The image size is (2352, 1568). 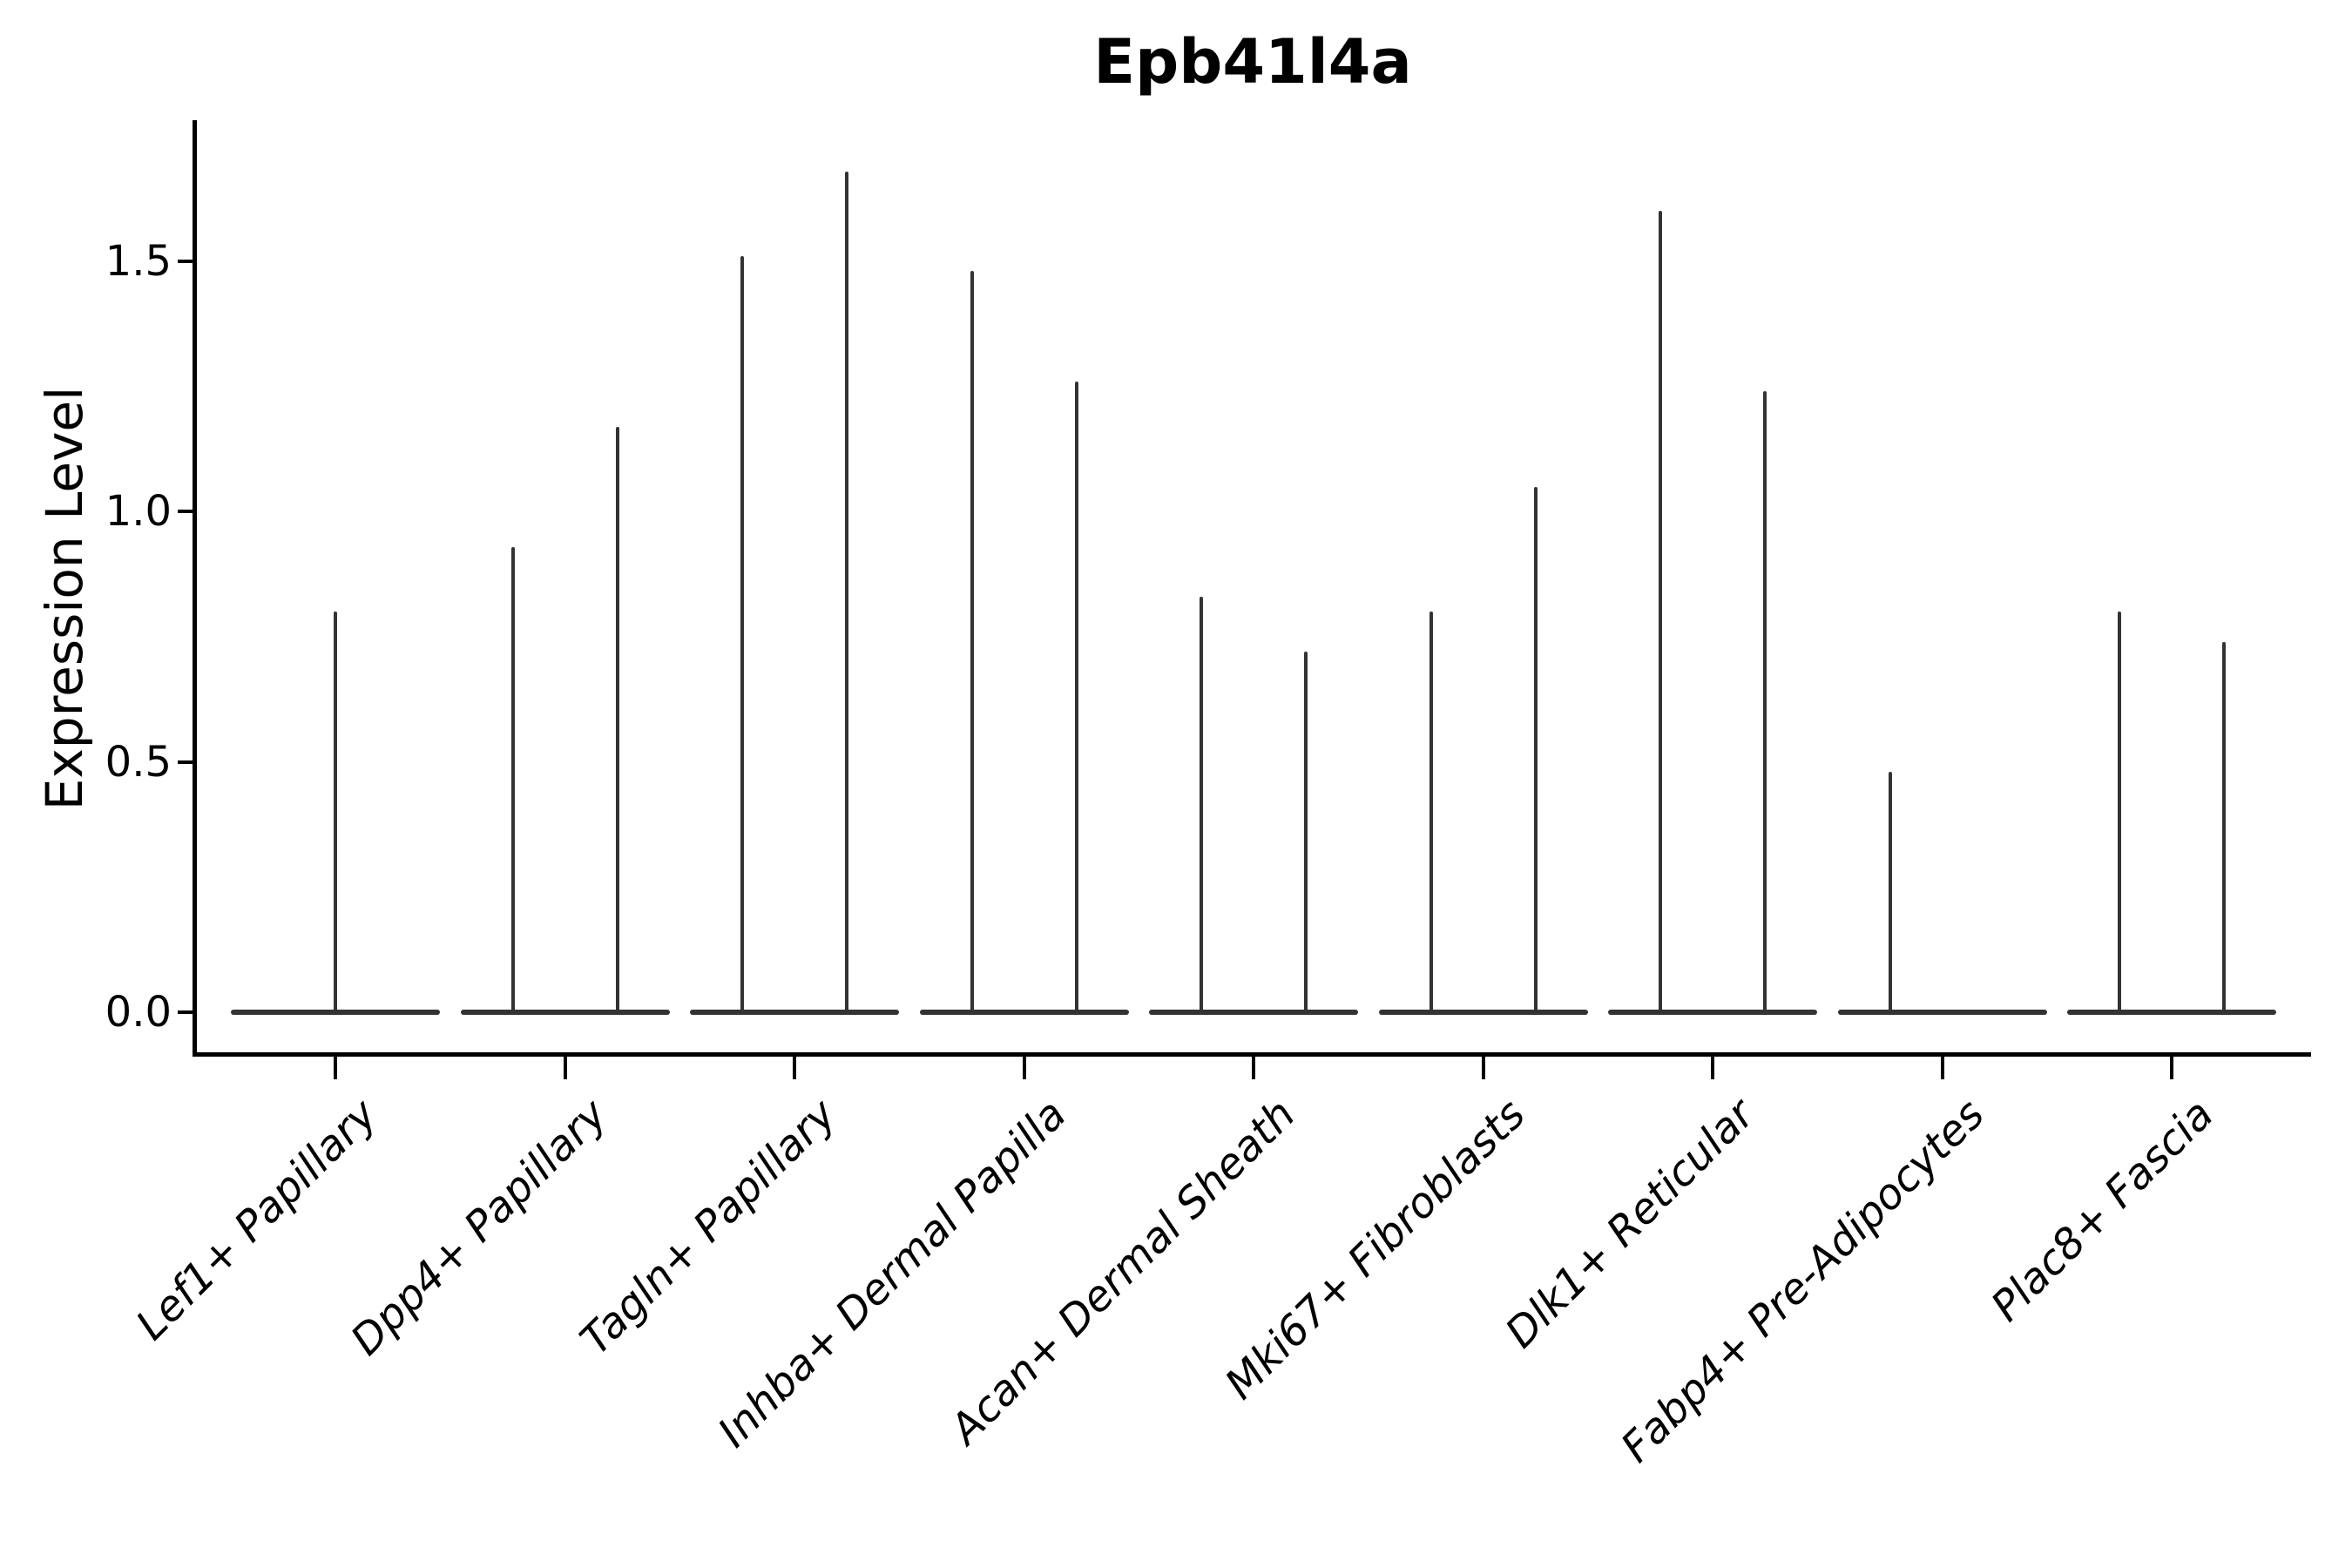 What do you see at coordinates (2102, 1211) in the screenshot?
I see `x-tick-label: Plac8+ Fascia` at bounding box center [2102, 1211].